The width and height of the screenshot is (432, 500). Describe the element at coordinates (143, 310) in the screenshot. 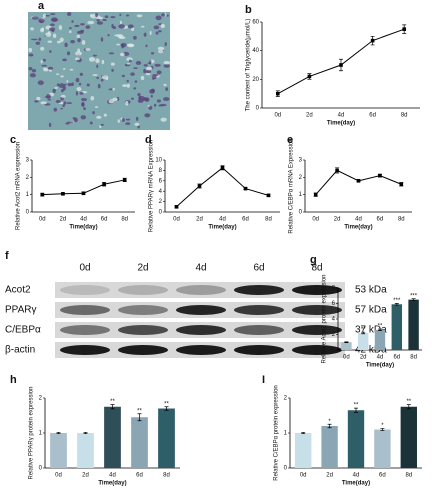

I see `band` at that location.